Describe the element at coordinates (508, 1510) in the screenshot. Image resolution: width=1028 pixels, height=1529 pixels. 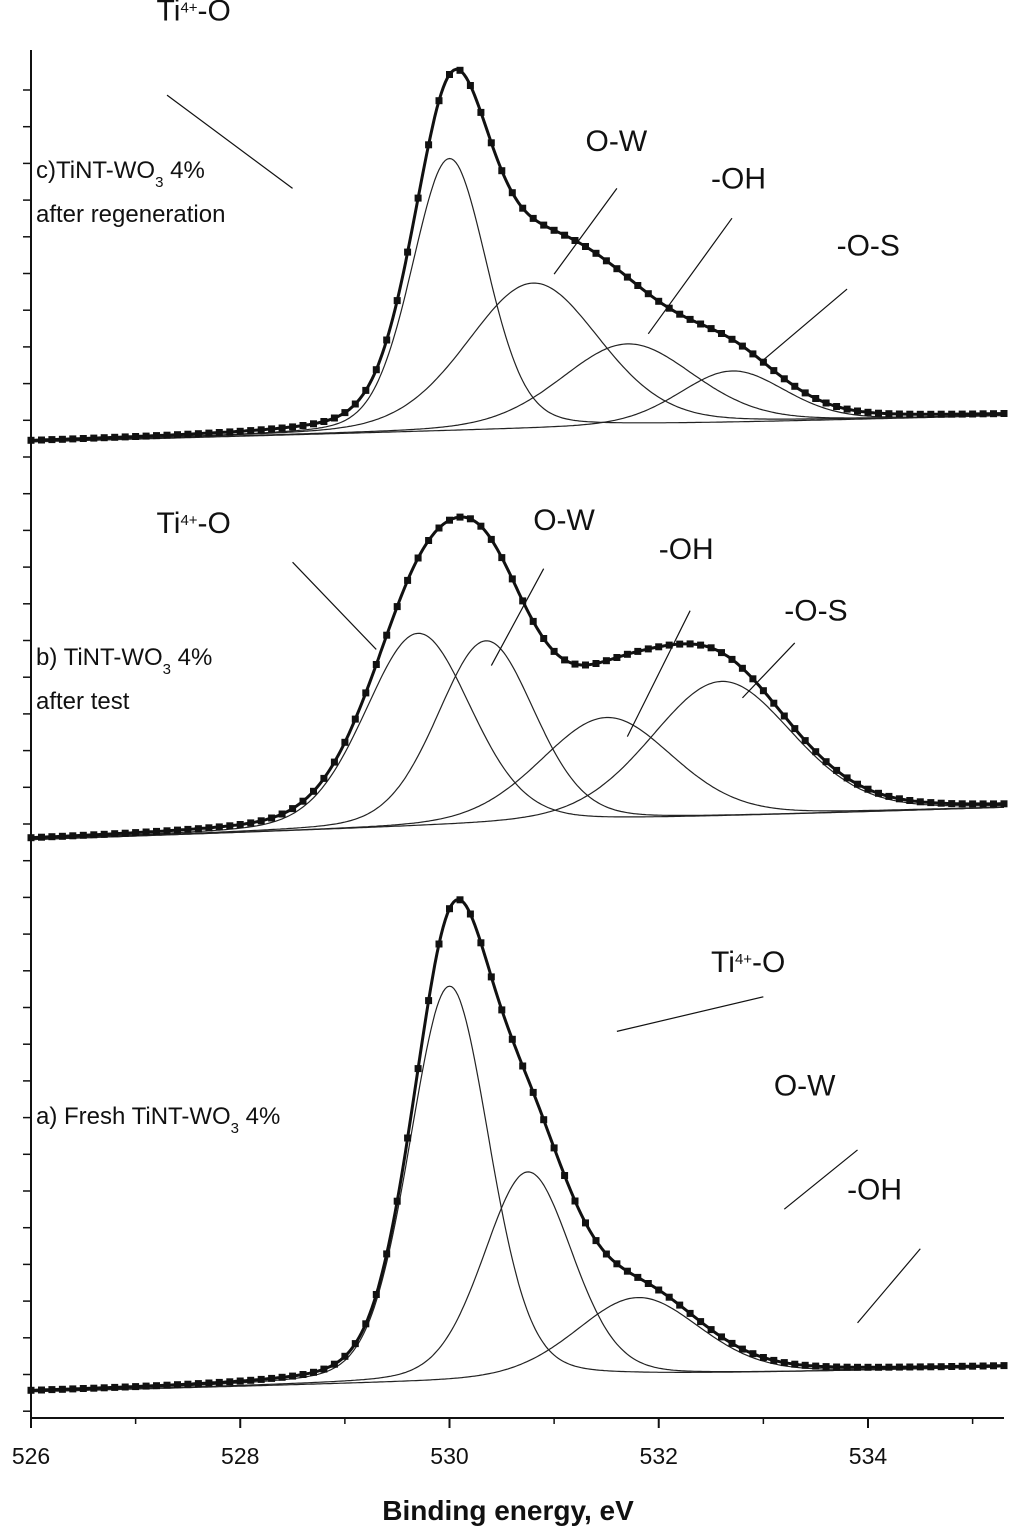
I see `x-axis-title: Binding energy, eV` at that location.